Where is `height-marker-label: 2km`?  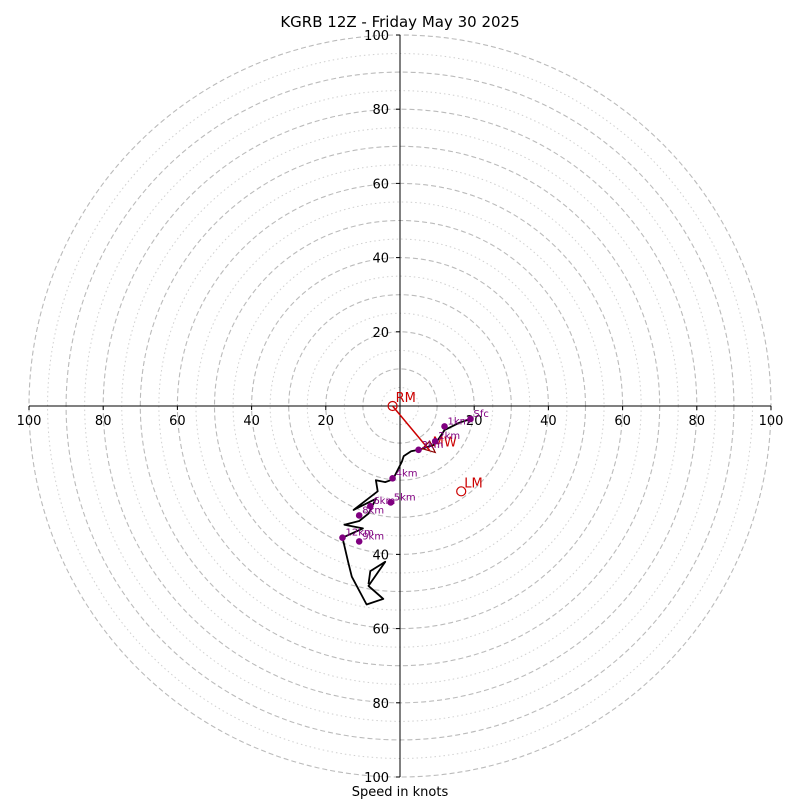
height-marker-label: 2km is located at coordinates (449, 436).